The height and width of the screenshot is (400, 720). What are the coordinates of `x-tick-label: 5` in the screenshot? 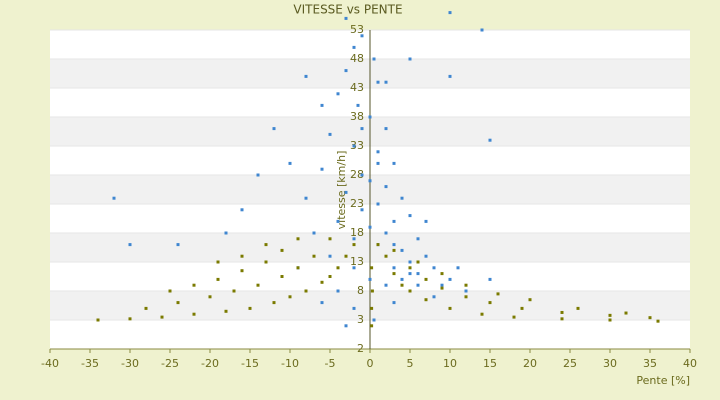 It's located at (410, 363).